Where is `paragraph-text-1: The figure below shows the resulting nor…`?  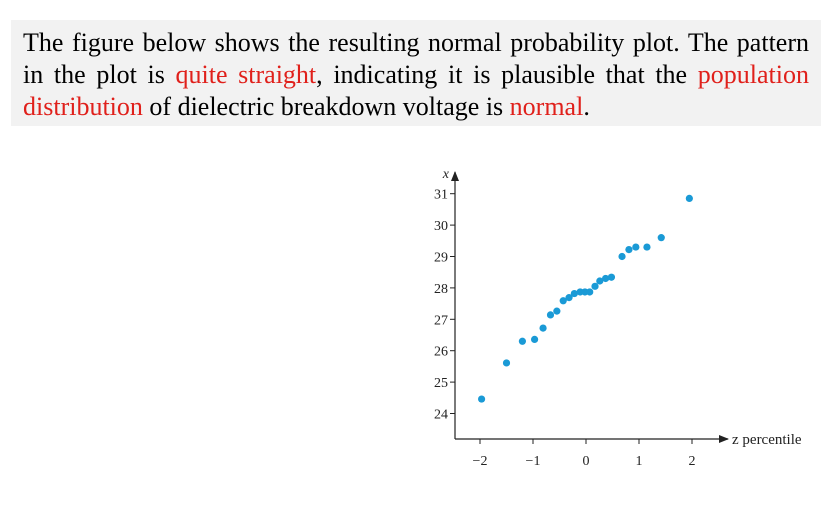
paragraph-text-1: The figure below shows the resulting nor… is located at coordinates (416, 58).